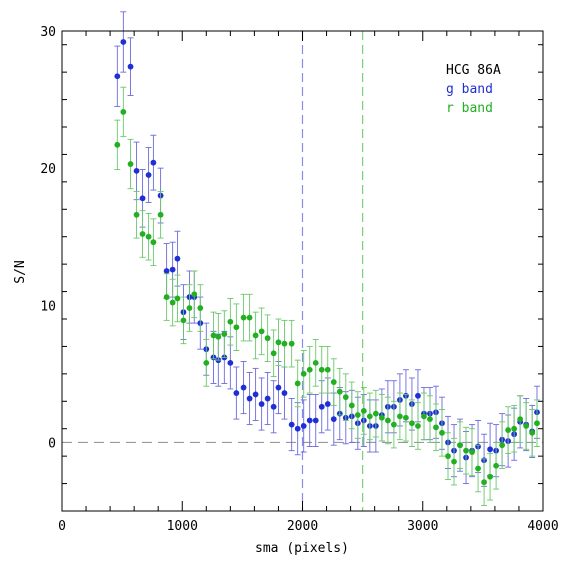 The height and width of the screenshot is (574, 574). What do you see at coordinates (302, 548) in the screenshot?
I see `x-axis-label: sma (pixels)` at bounding box center [302, 548].